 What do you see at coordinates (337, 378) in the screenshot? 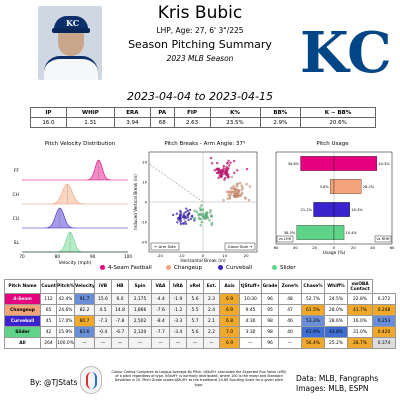
I see `data-source: Data: MLB, Fangraphs` at bounding box center [337, 378].